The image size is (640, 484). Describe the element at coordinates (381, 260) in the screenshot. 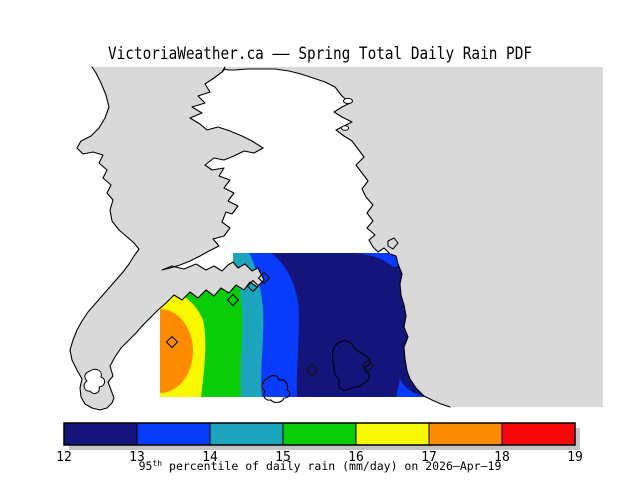

I see `band-13-14-coastal-north` at that location.